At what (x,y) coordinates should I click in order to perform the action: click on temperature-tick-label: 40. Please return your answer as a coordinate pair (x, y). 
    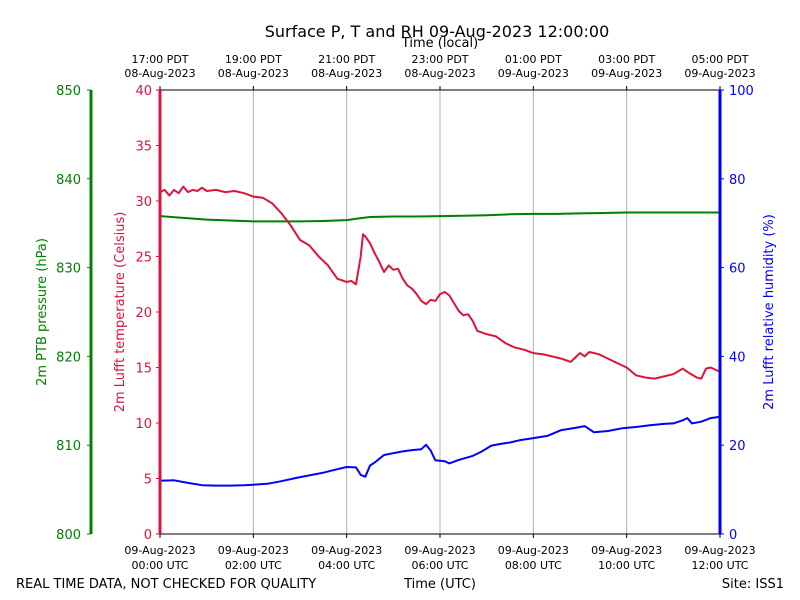
    Looking at the image, I should click on (143, 91).